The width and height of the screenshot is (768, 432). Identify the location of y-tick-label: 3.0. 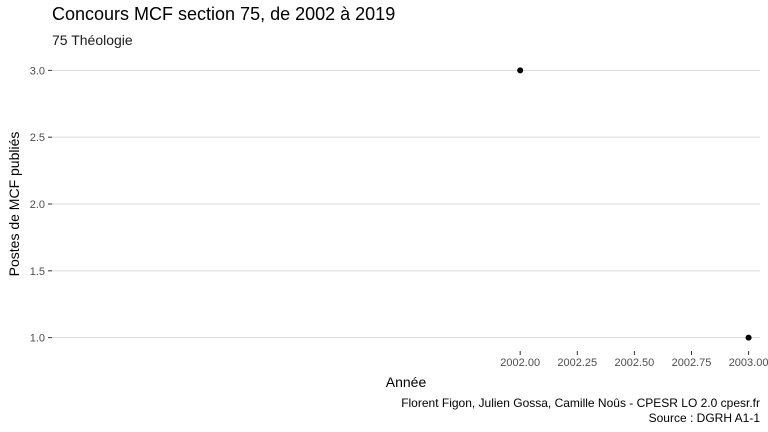
(37, 71).